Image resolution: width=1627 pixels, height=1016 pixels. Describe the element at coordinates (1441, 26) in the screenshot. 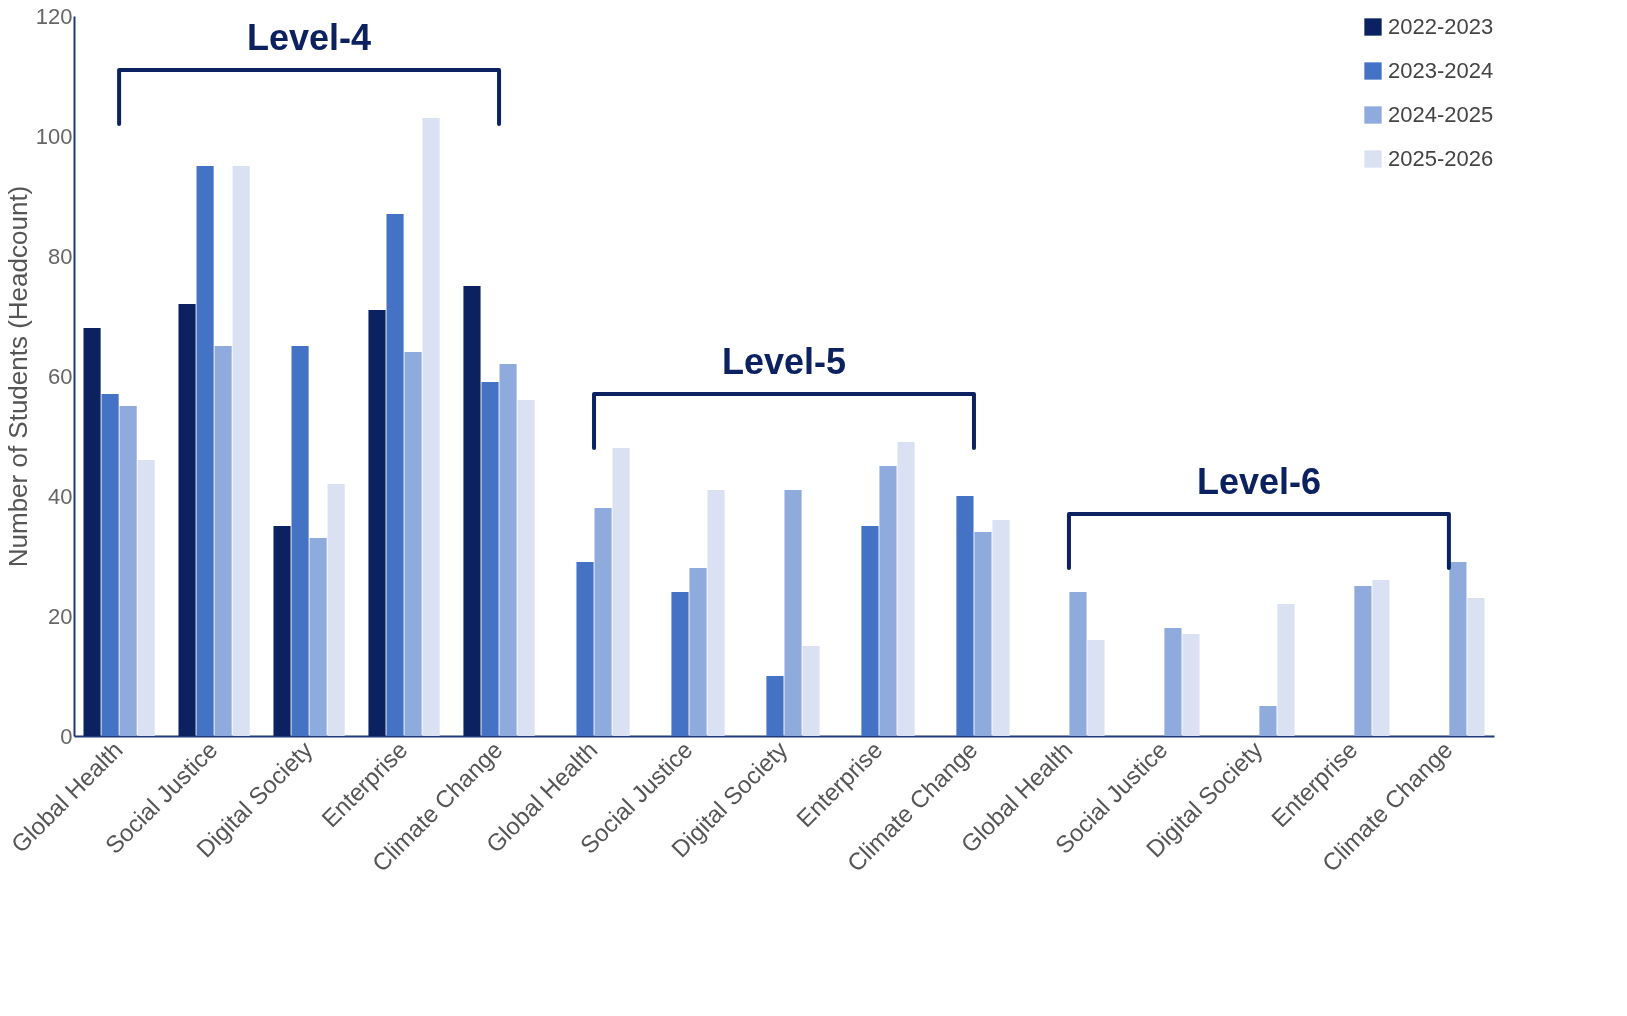

I see `legend-label: 2022-2023` at that location.